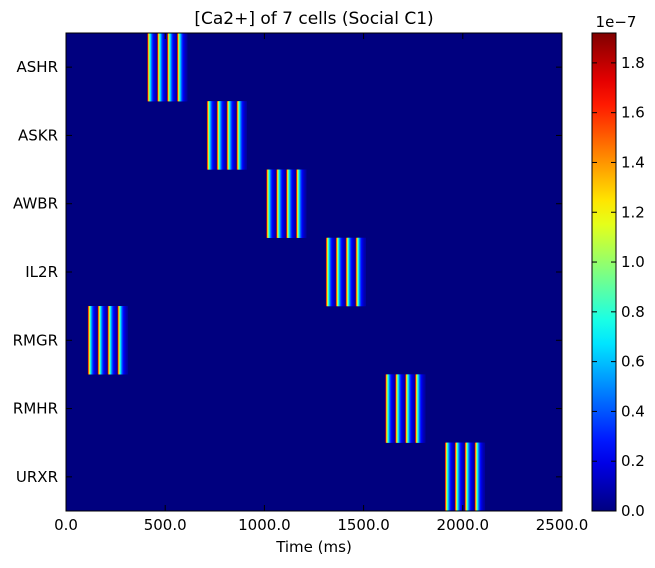  Describe the element at coordinates (618, 287) in the screenshot. I see `colorbar-ticks: 0.0 0.2 0.4 0.6 0.8 1.0 1.2 1.4 1.6 1.8` at that location.